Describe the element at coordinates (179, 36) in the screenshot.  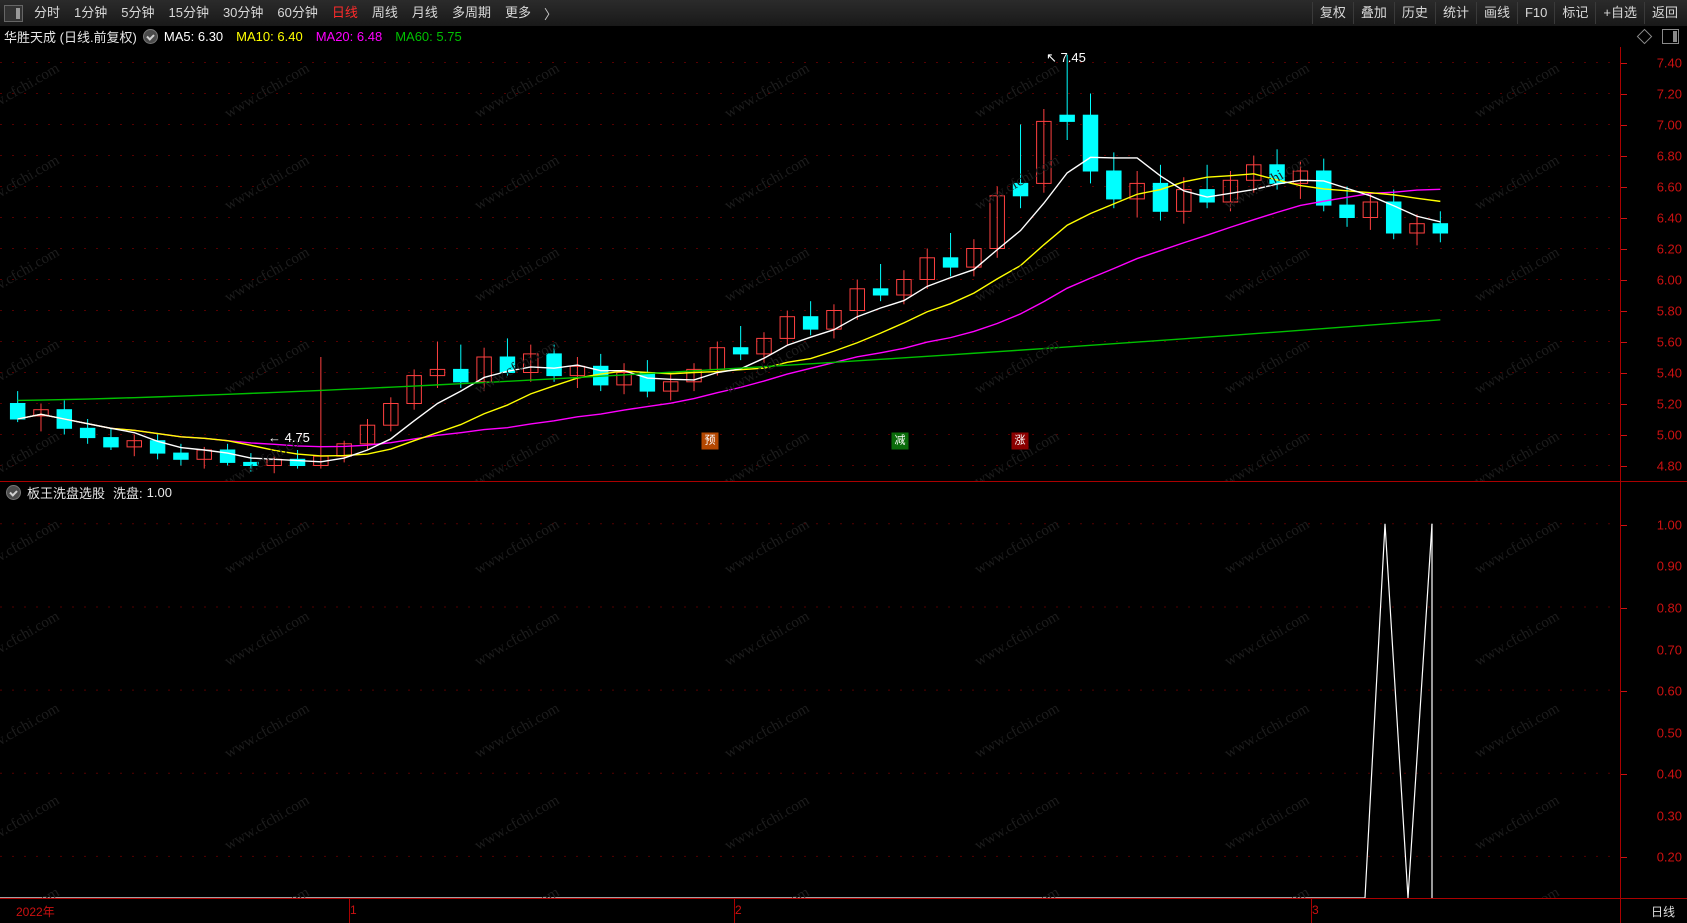
I see `ma5-label: MA5:` at that location.